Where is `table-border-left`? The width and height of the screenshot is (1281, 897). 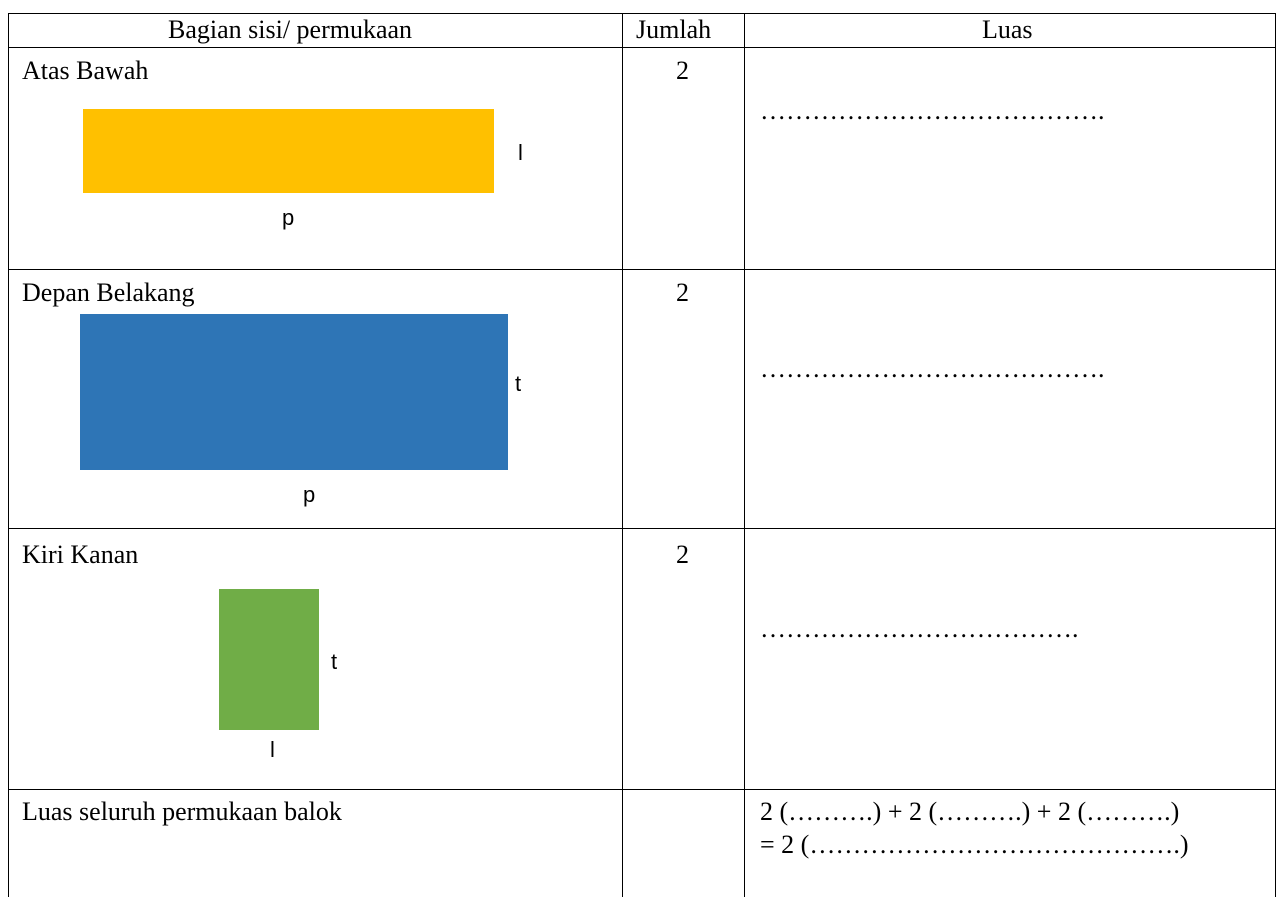
table-border-left is located at coordinates (8, 455).